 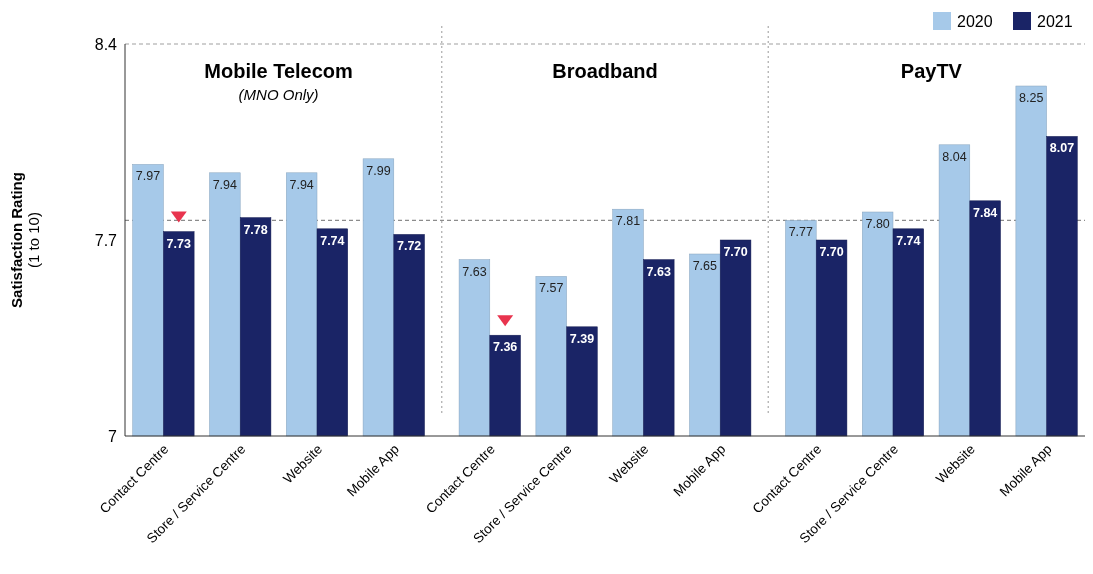 What do you see at coordinates (975, 21) in the screenshot?
I see `legend-label: 2020` at bounding box center [975, 21].